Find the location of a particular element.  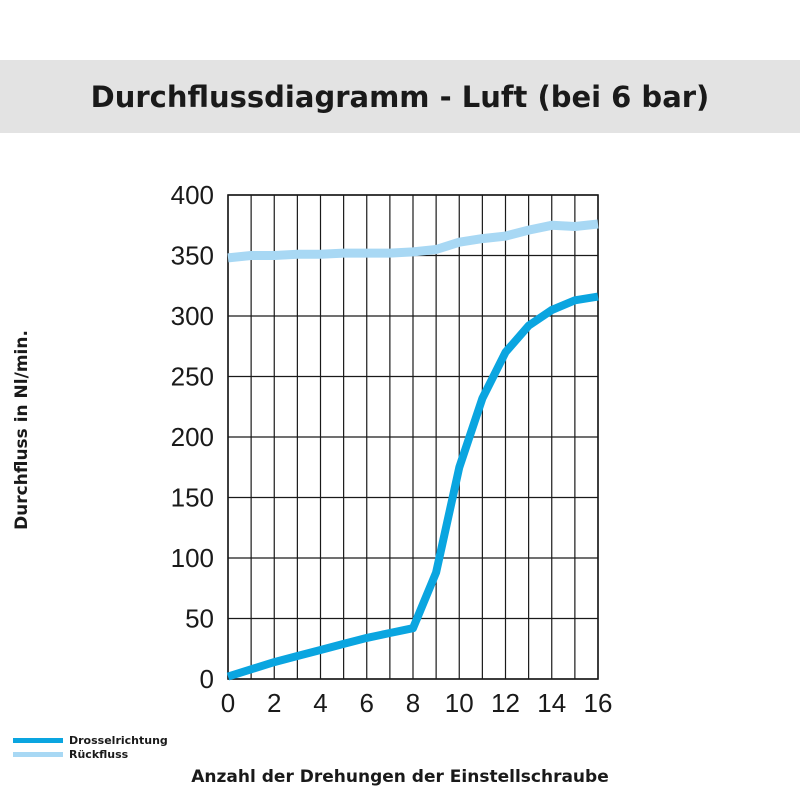

legend: Drosselrichtung Rückfluss is located at coordinates (90, 747).